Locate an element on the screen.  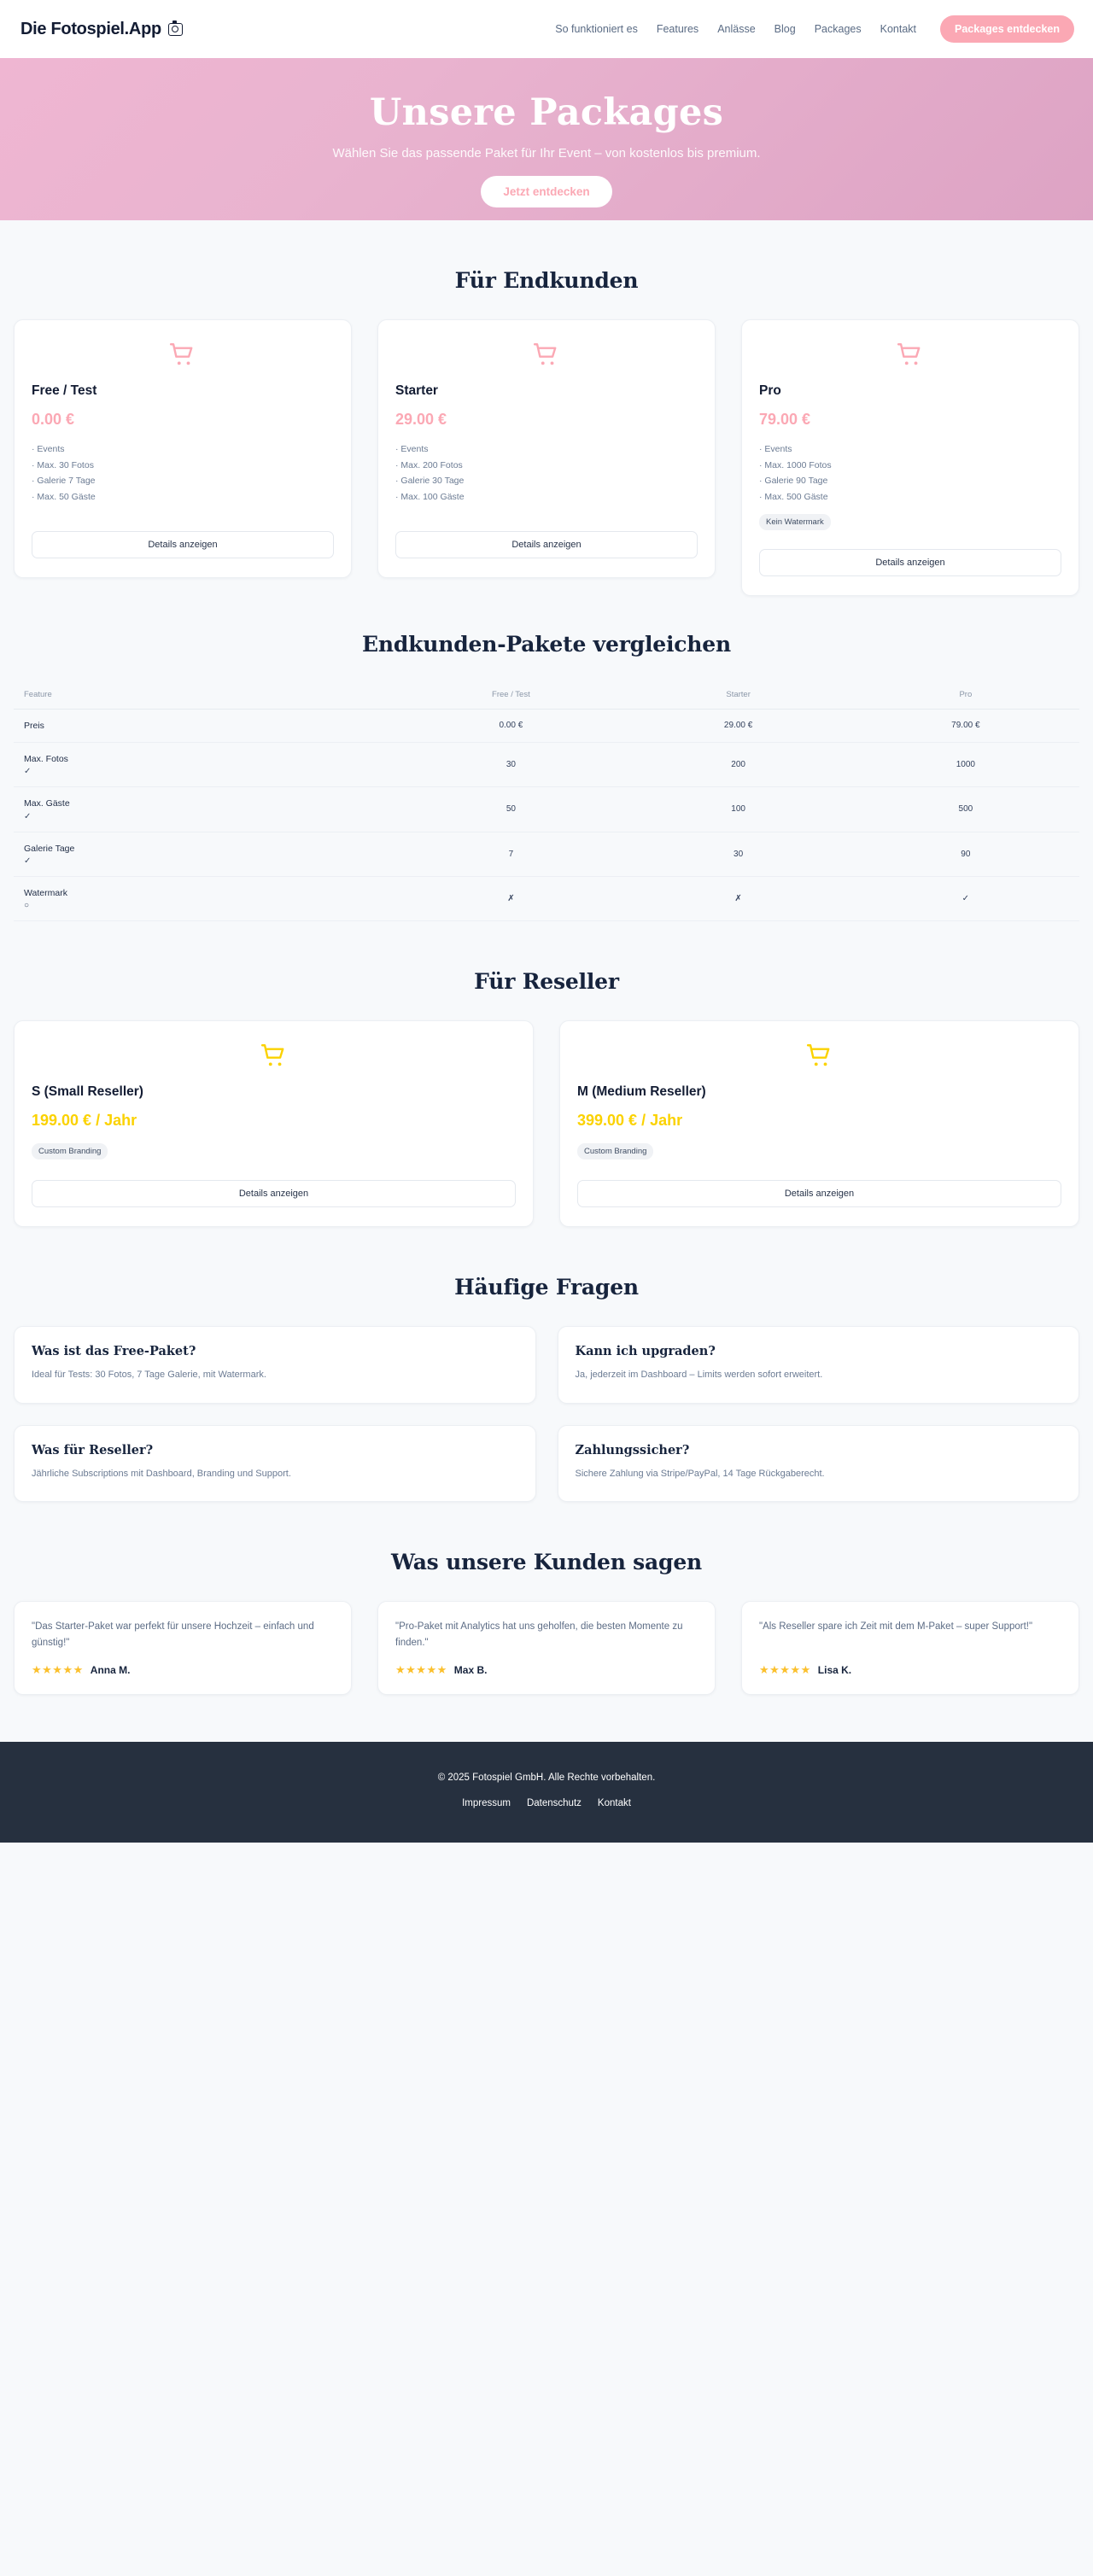
table-row: Max. Gäste ✓ 50 100 500 is located at coordinates (546, 809).